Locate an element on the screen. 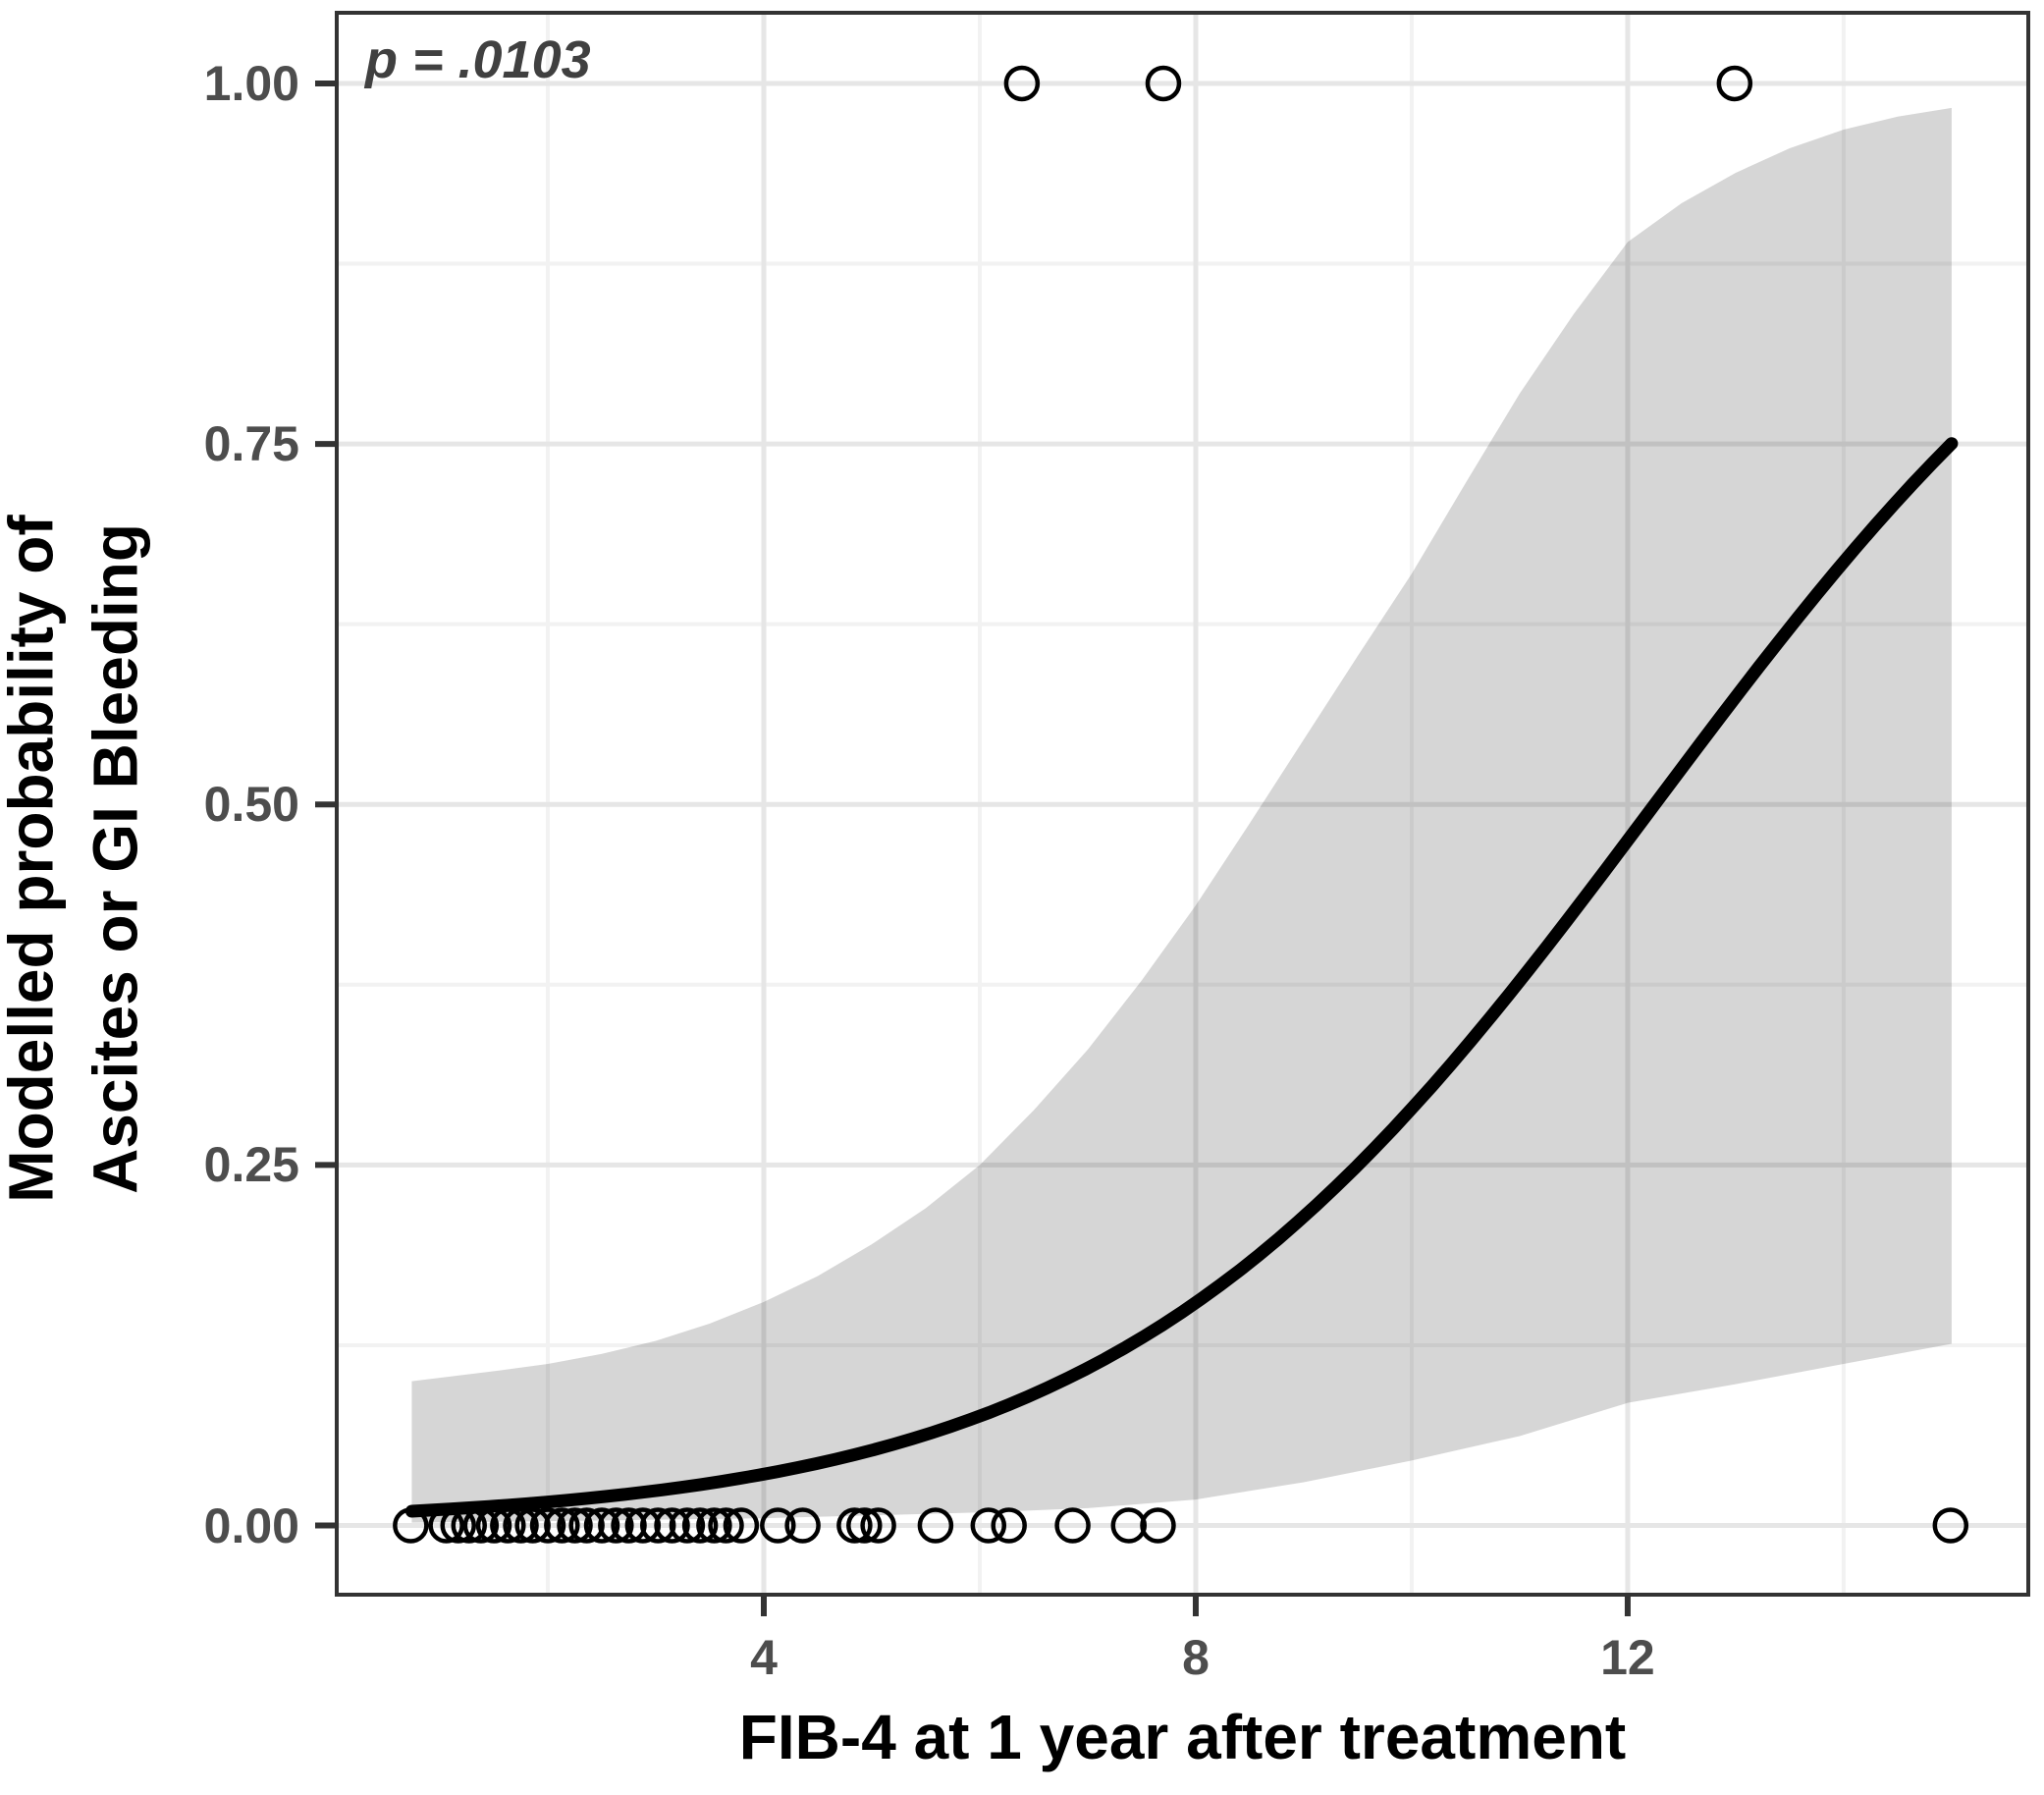  y-axis-title-line2: Ascites or GI Bleeding is located at coordinates (115, 858).